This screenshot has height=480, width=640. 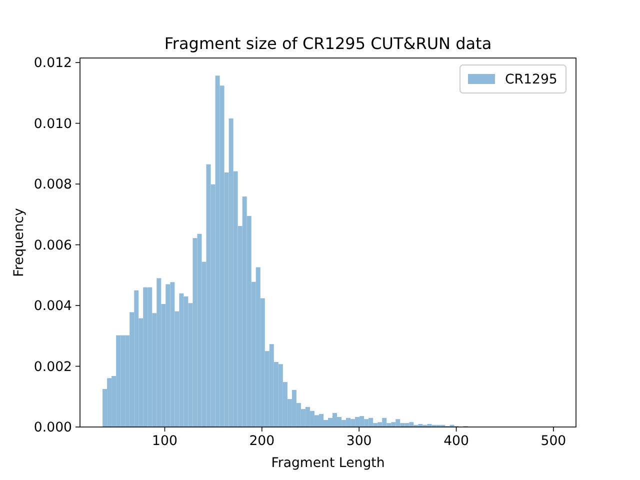 I want to click on x-tick-label: 500, so click(x=553, y=441).